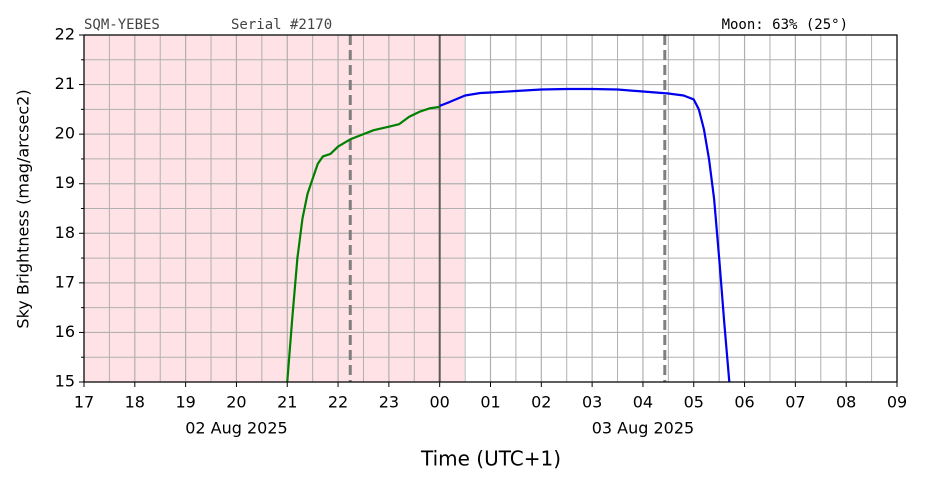 The image size is (926, 487). Describe the element at coordinates (592, 402) in the screenshot. I see `x-tick-label: 03` at that location.